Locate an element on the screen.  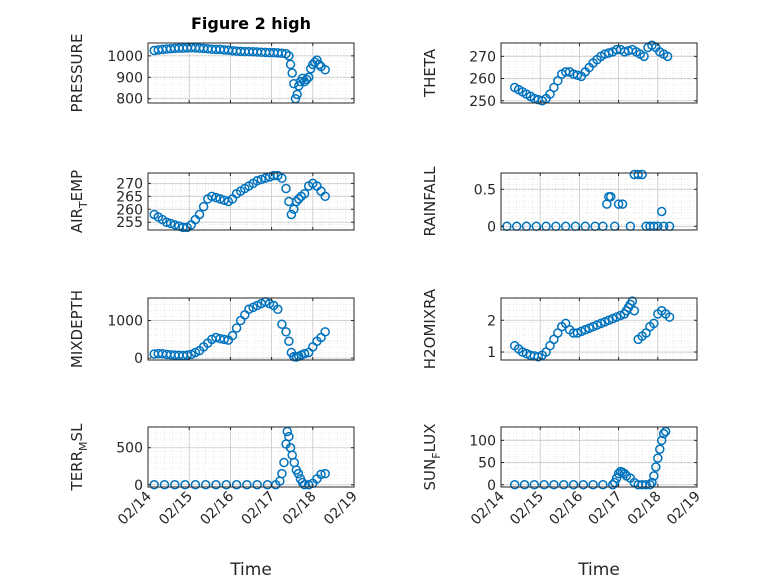
y-axis-label: SUNFLUX is located at coordinates (432, 457).